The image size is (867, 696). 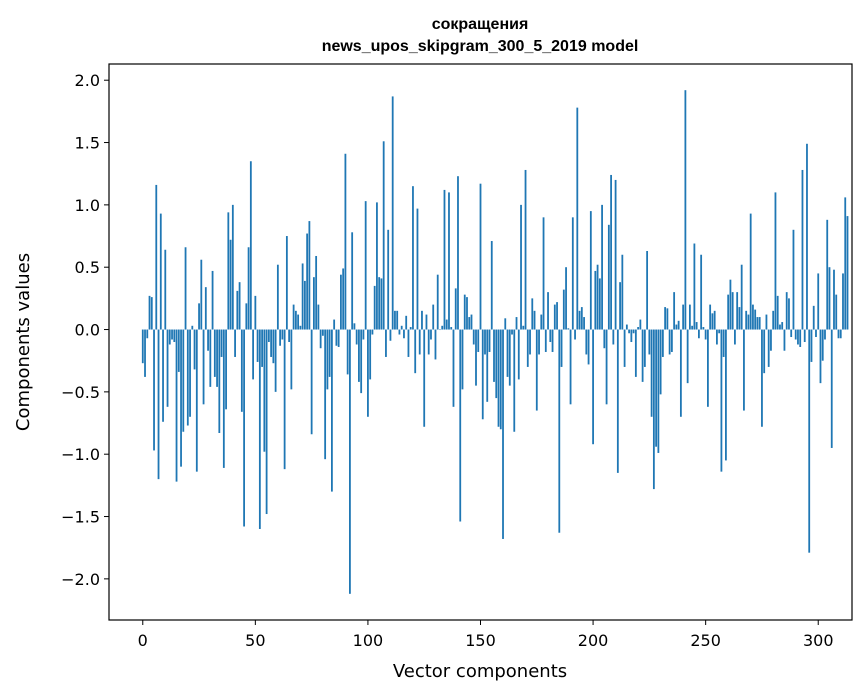 I want to click on x-tick-label: 150, so click(x=480, y=640).